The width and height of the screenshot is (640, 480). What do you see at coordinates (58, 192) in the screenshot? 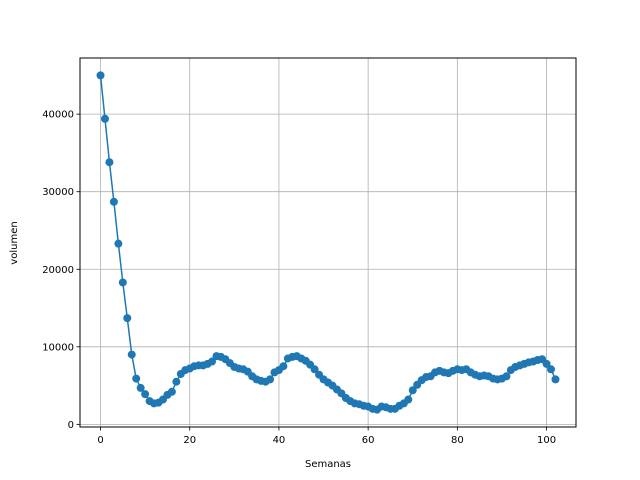
I see `y-tick-label: 30000` at bounding box center [58, 192].